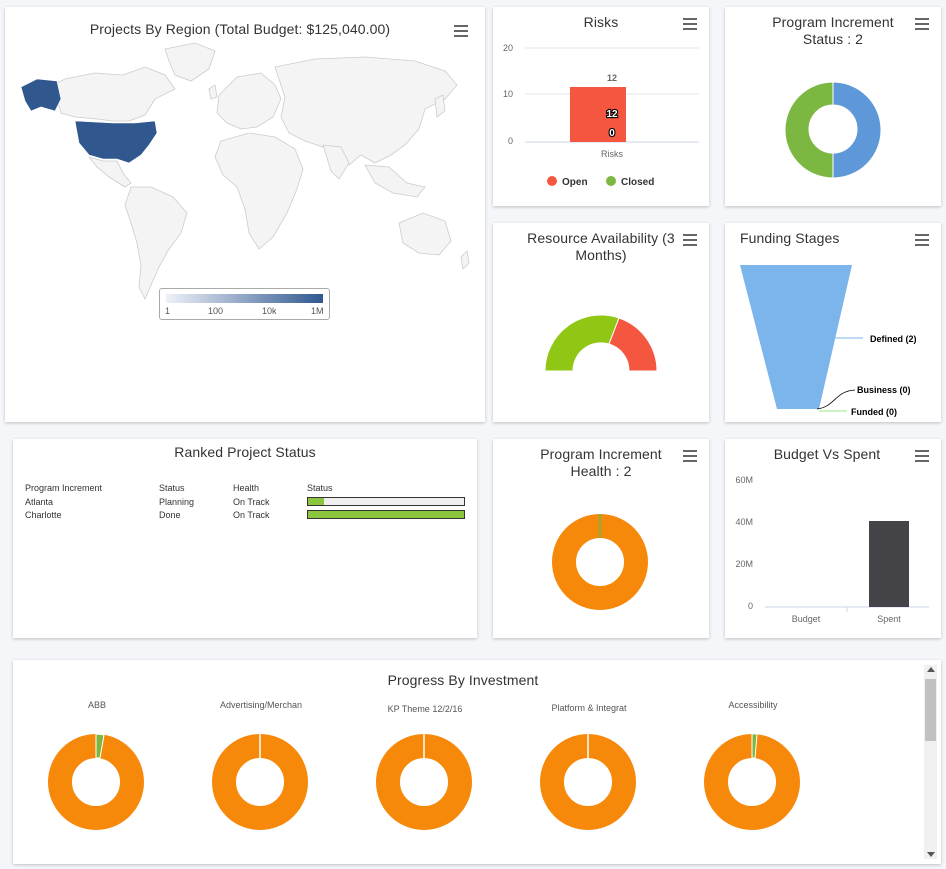 Image resolution: width=946 pixels, height=869 pixels. What do you see at coordinates (425, 709) in the screenshot?
I see `investment-label: KP Theme 12/2/16` at bounding box center [425, 709].